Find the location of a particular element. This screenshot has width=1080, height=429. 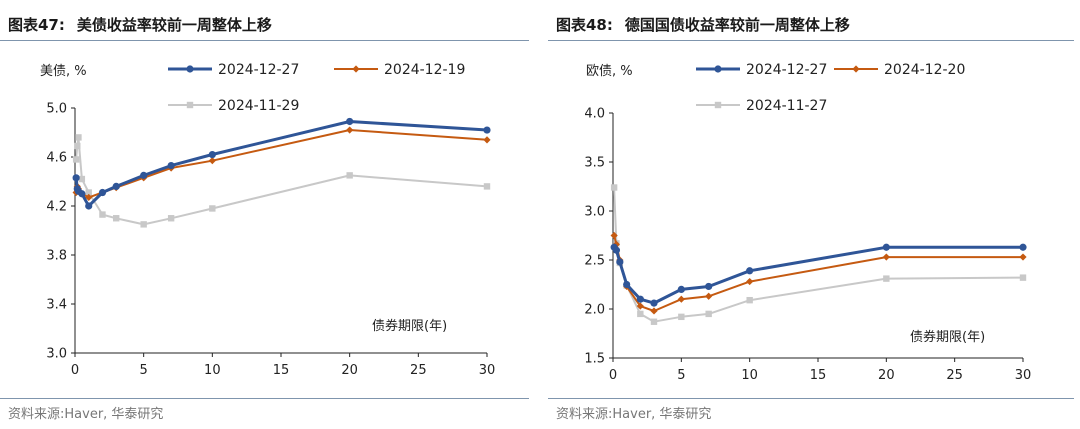

y-tick-label: 2.0 is located at coordinates (594, 310).